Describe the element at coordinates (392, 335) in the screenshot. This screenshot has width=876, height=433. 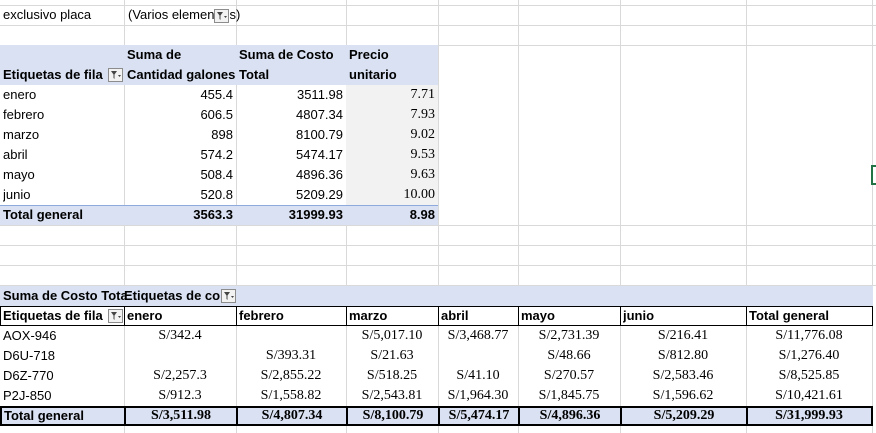
I see `cell-value: S/5,017.10` at that location.